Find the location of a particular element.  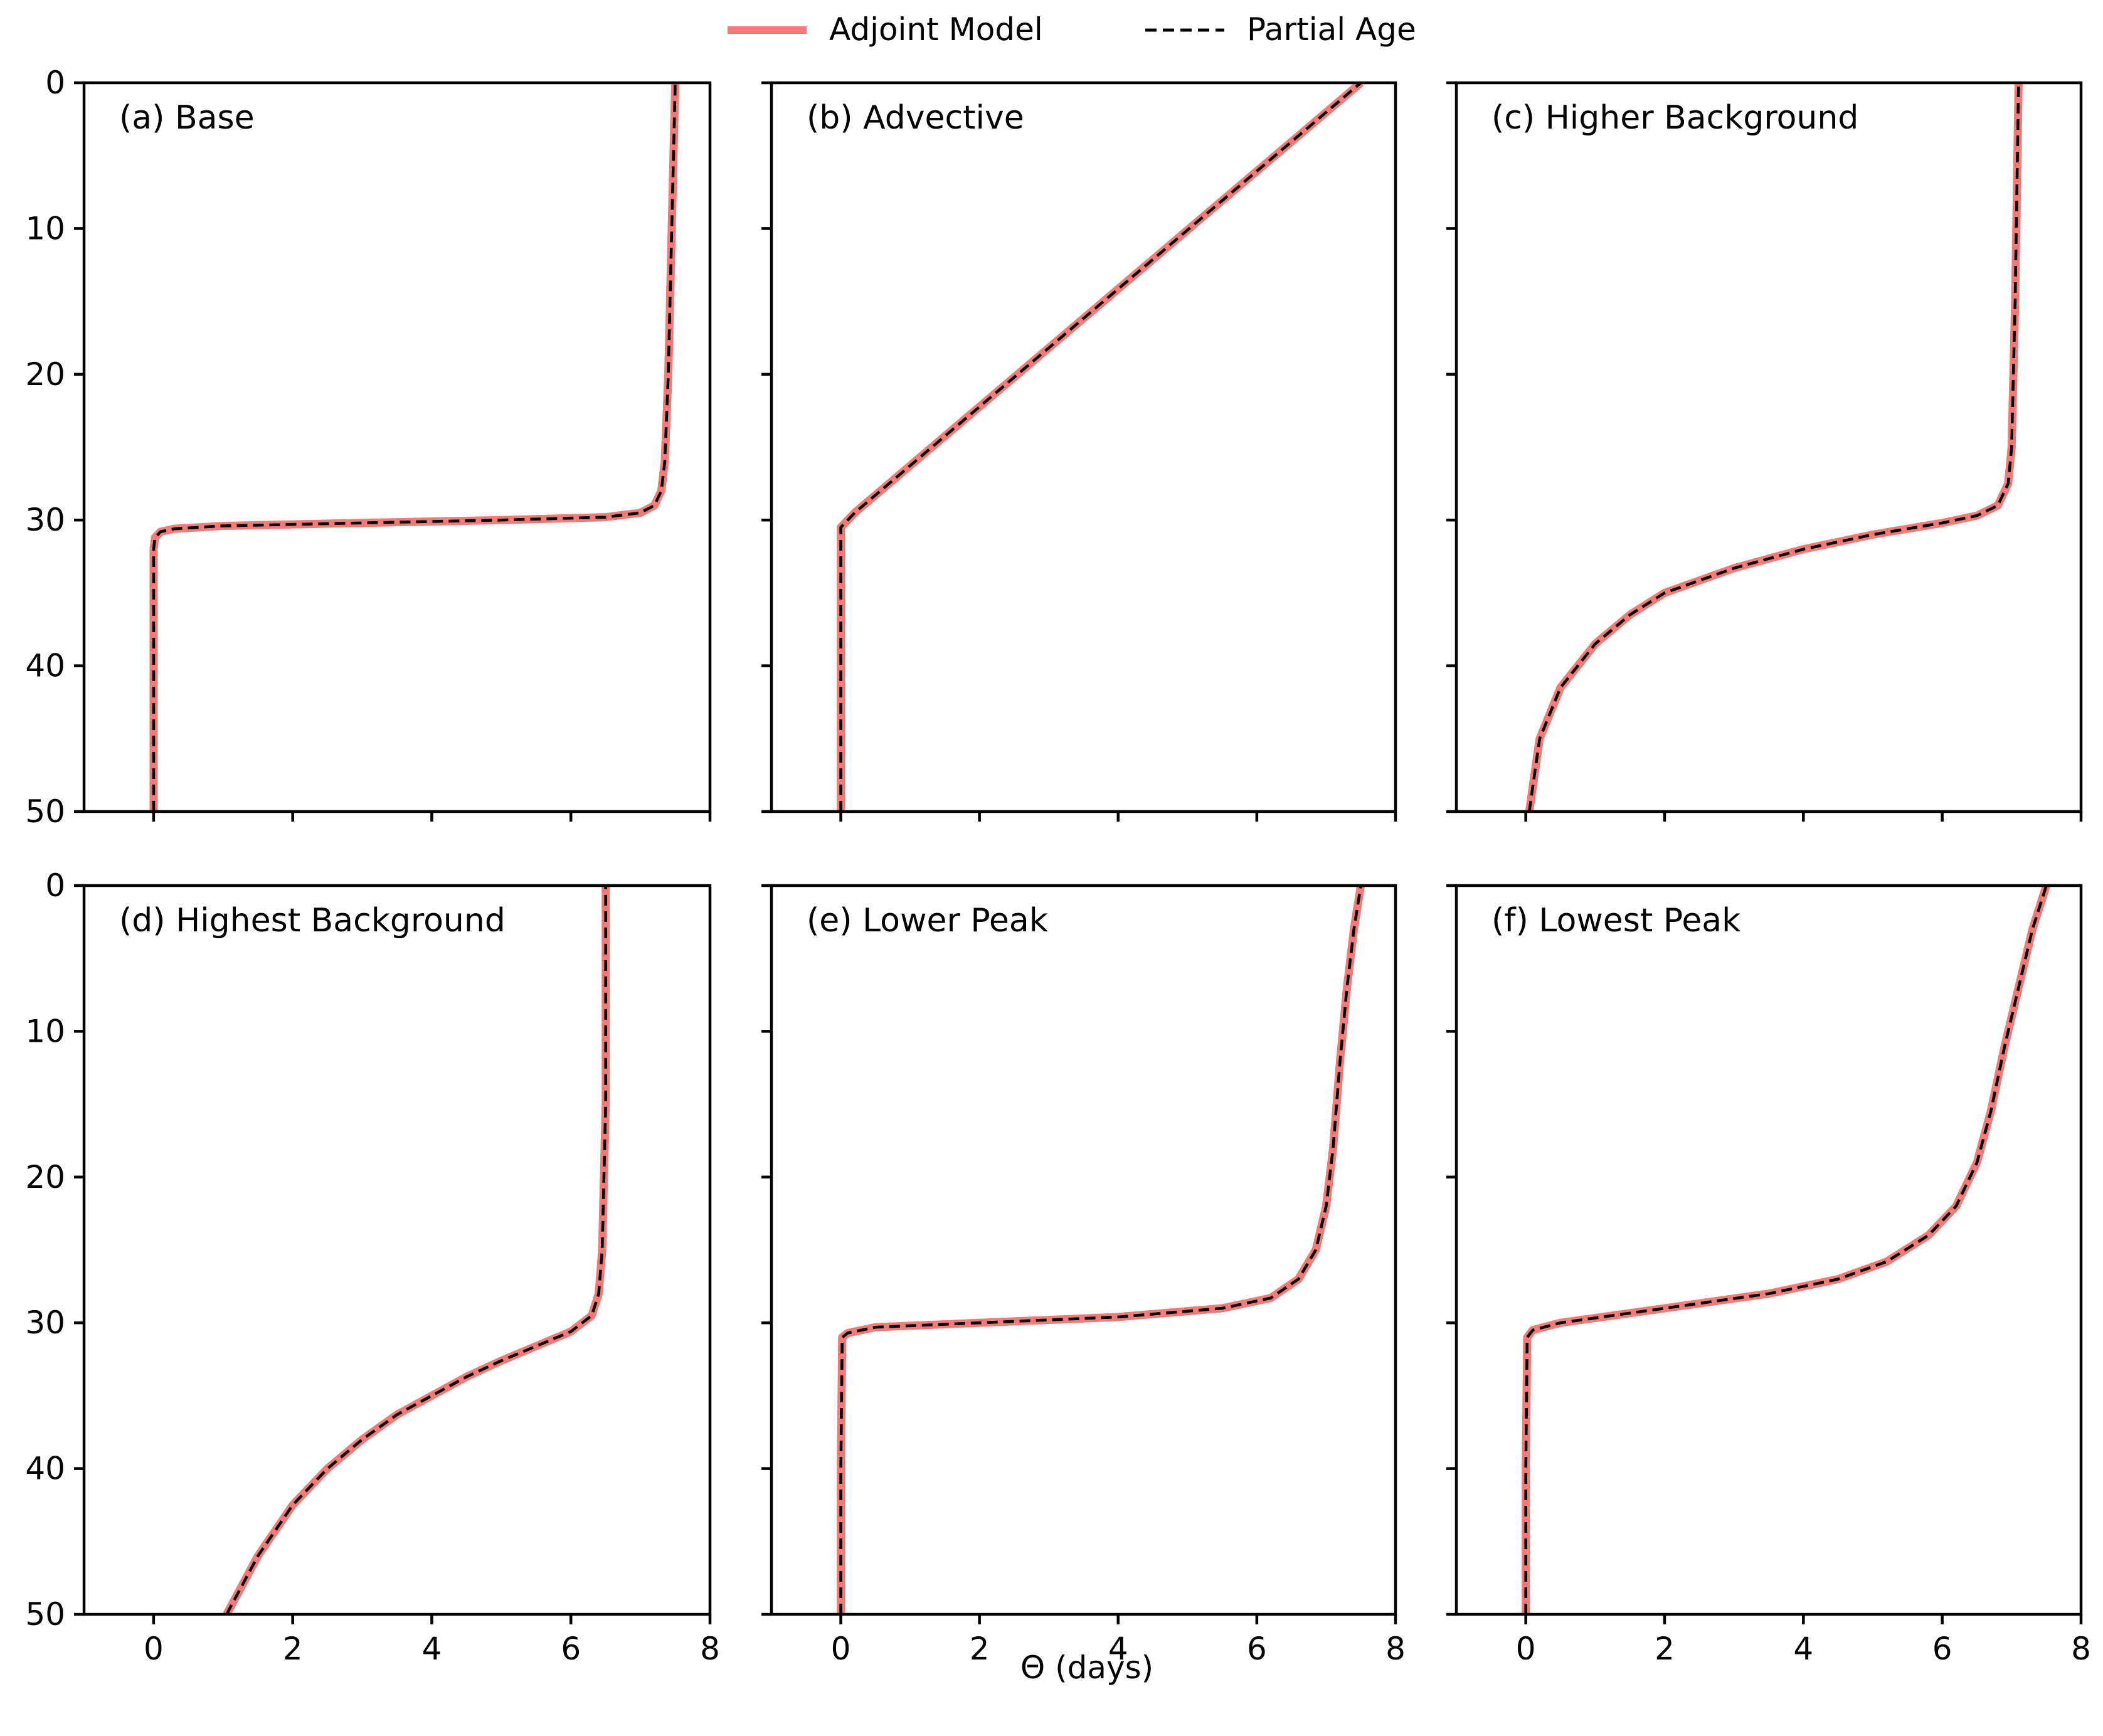

x-axis-label: Θ (days) is located at coordinates (1086, 1668).